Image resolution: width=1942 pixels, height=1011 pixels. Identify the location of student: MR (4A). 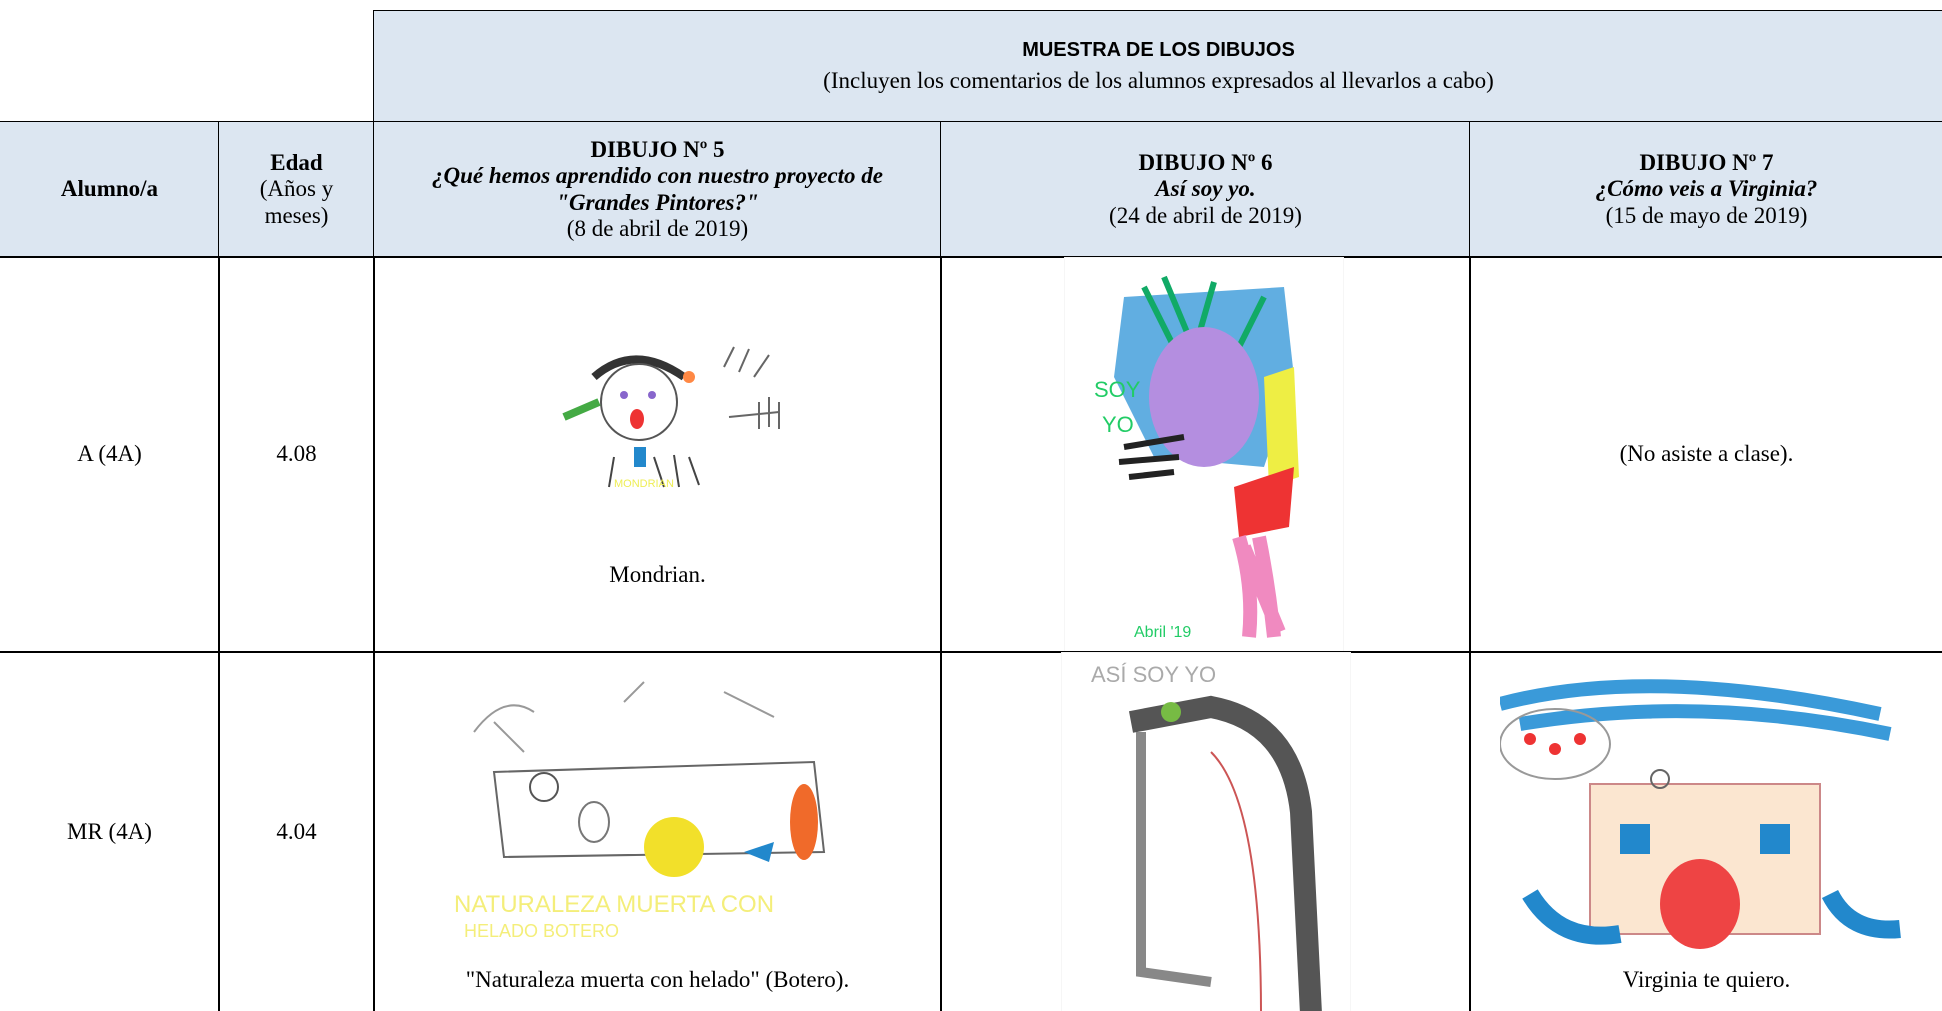
(109, 831).